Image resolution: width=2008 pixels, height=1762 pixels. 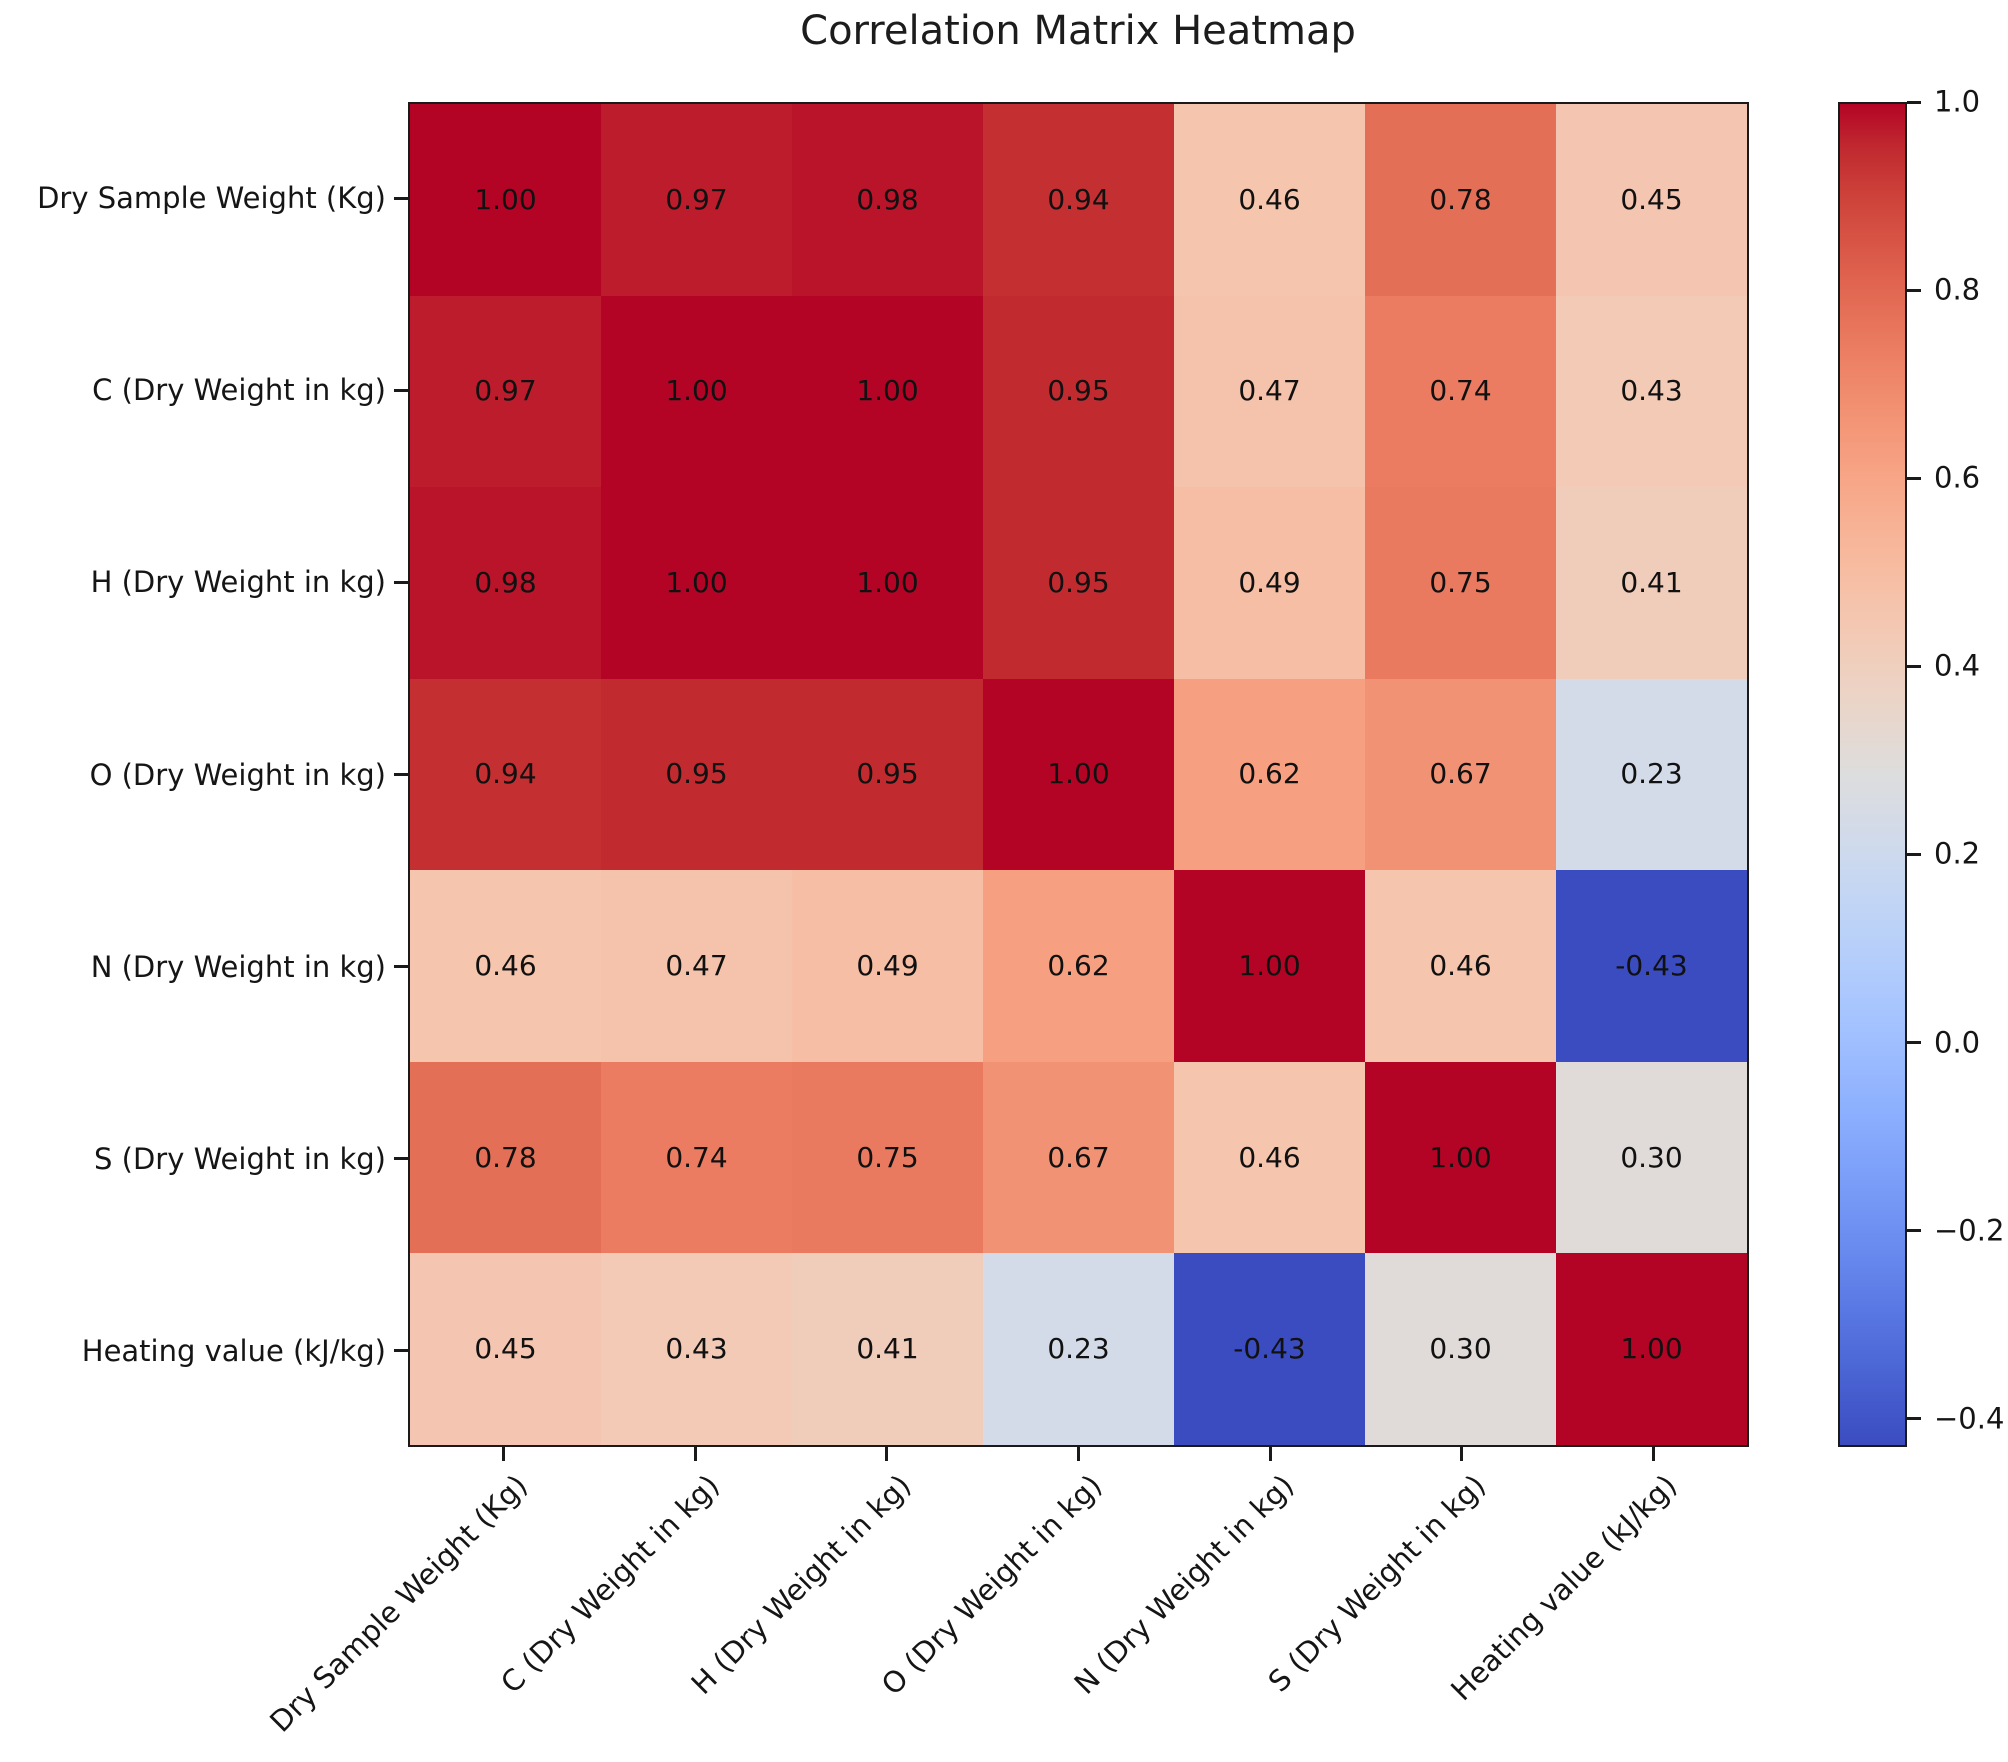 I want to click on heatmap-cell: 0.45, so click(x=1651, y=200).